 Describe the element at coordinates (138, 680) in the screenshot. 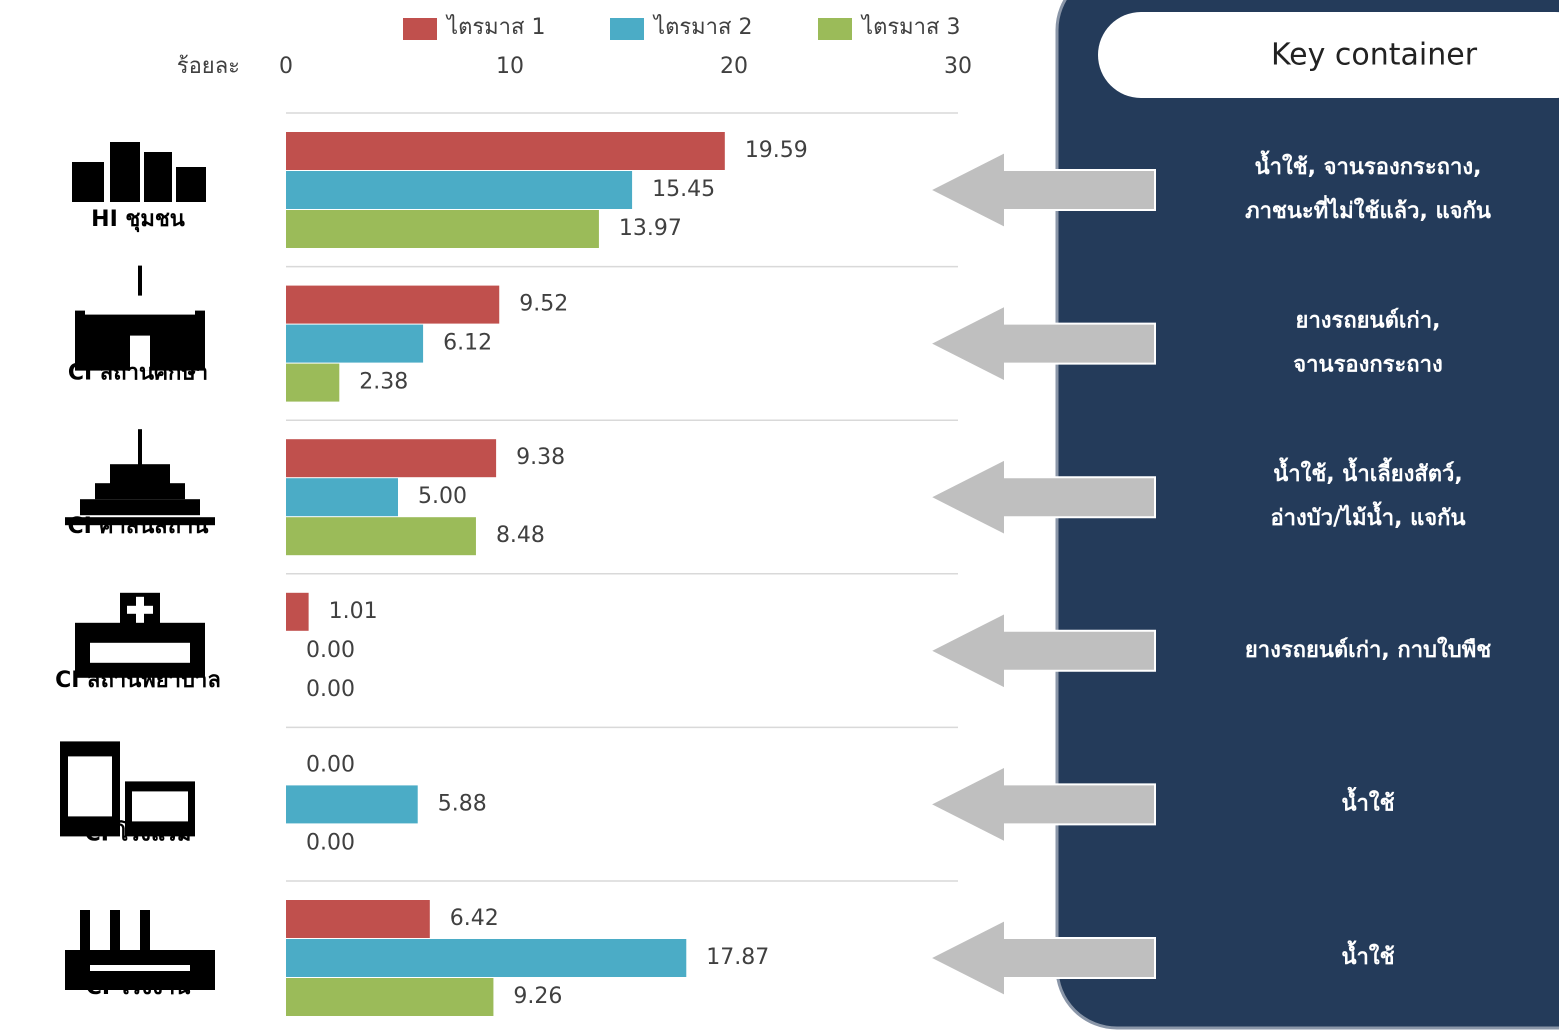

I see `category-label: CI สถานพยาบาล` at that location.